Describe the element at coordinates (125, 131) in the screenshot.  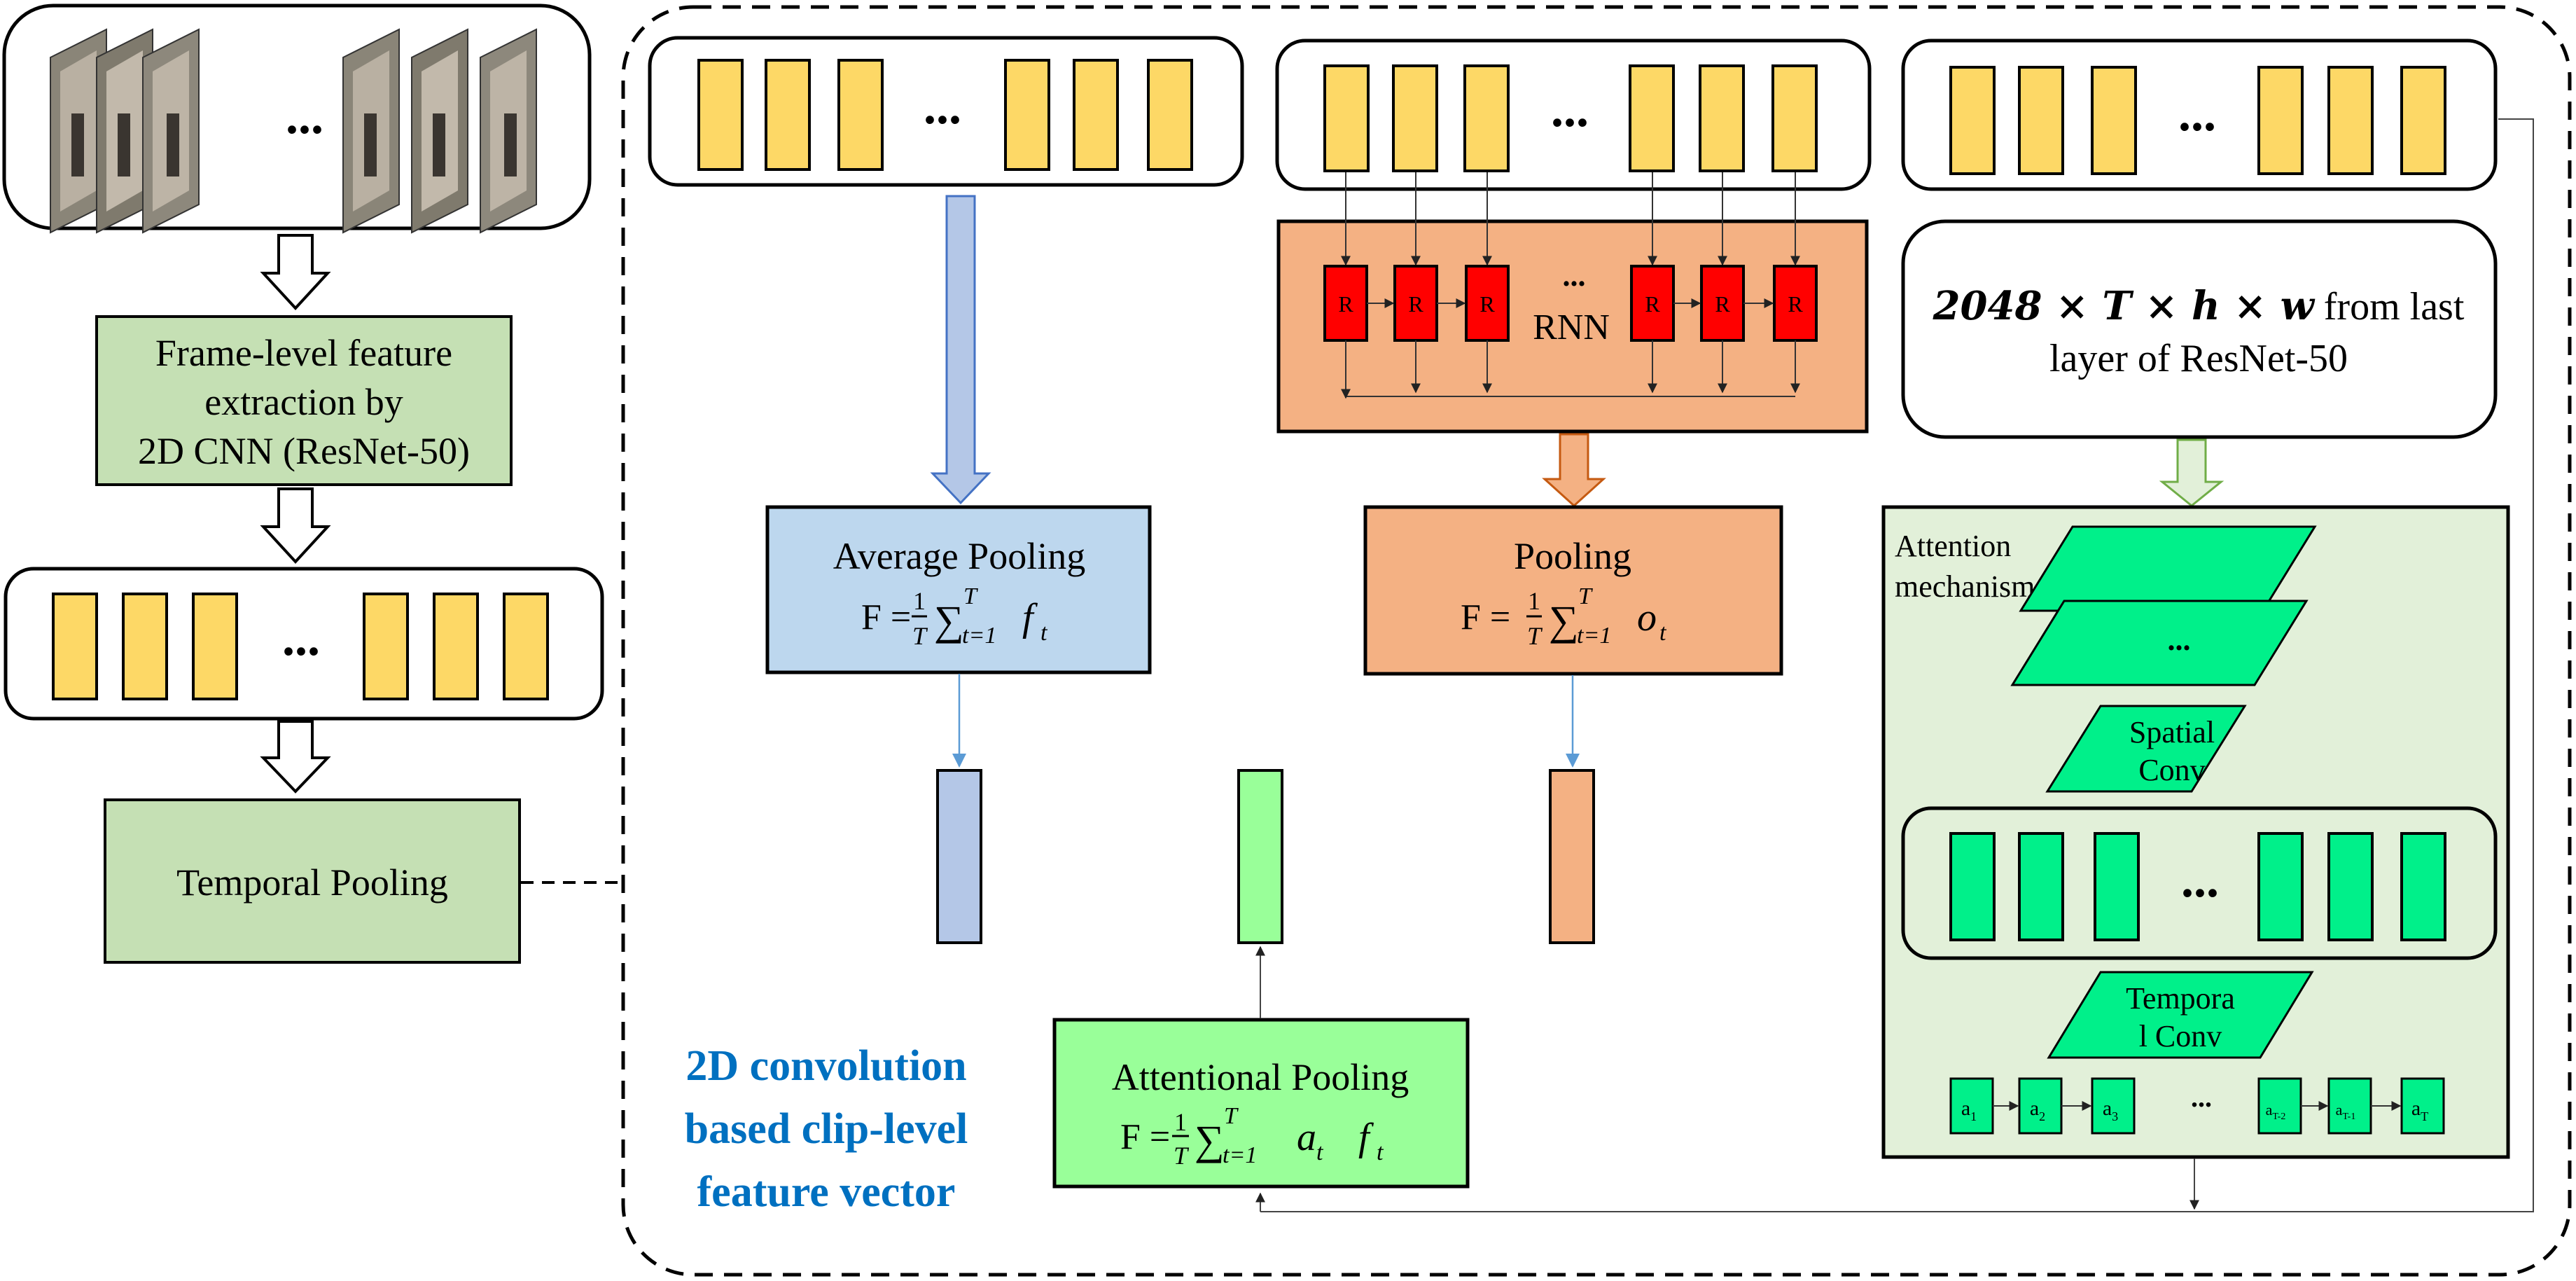
I see `video-frames-left` at that location.